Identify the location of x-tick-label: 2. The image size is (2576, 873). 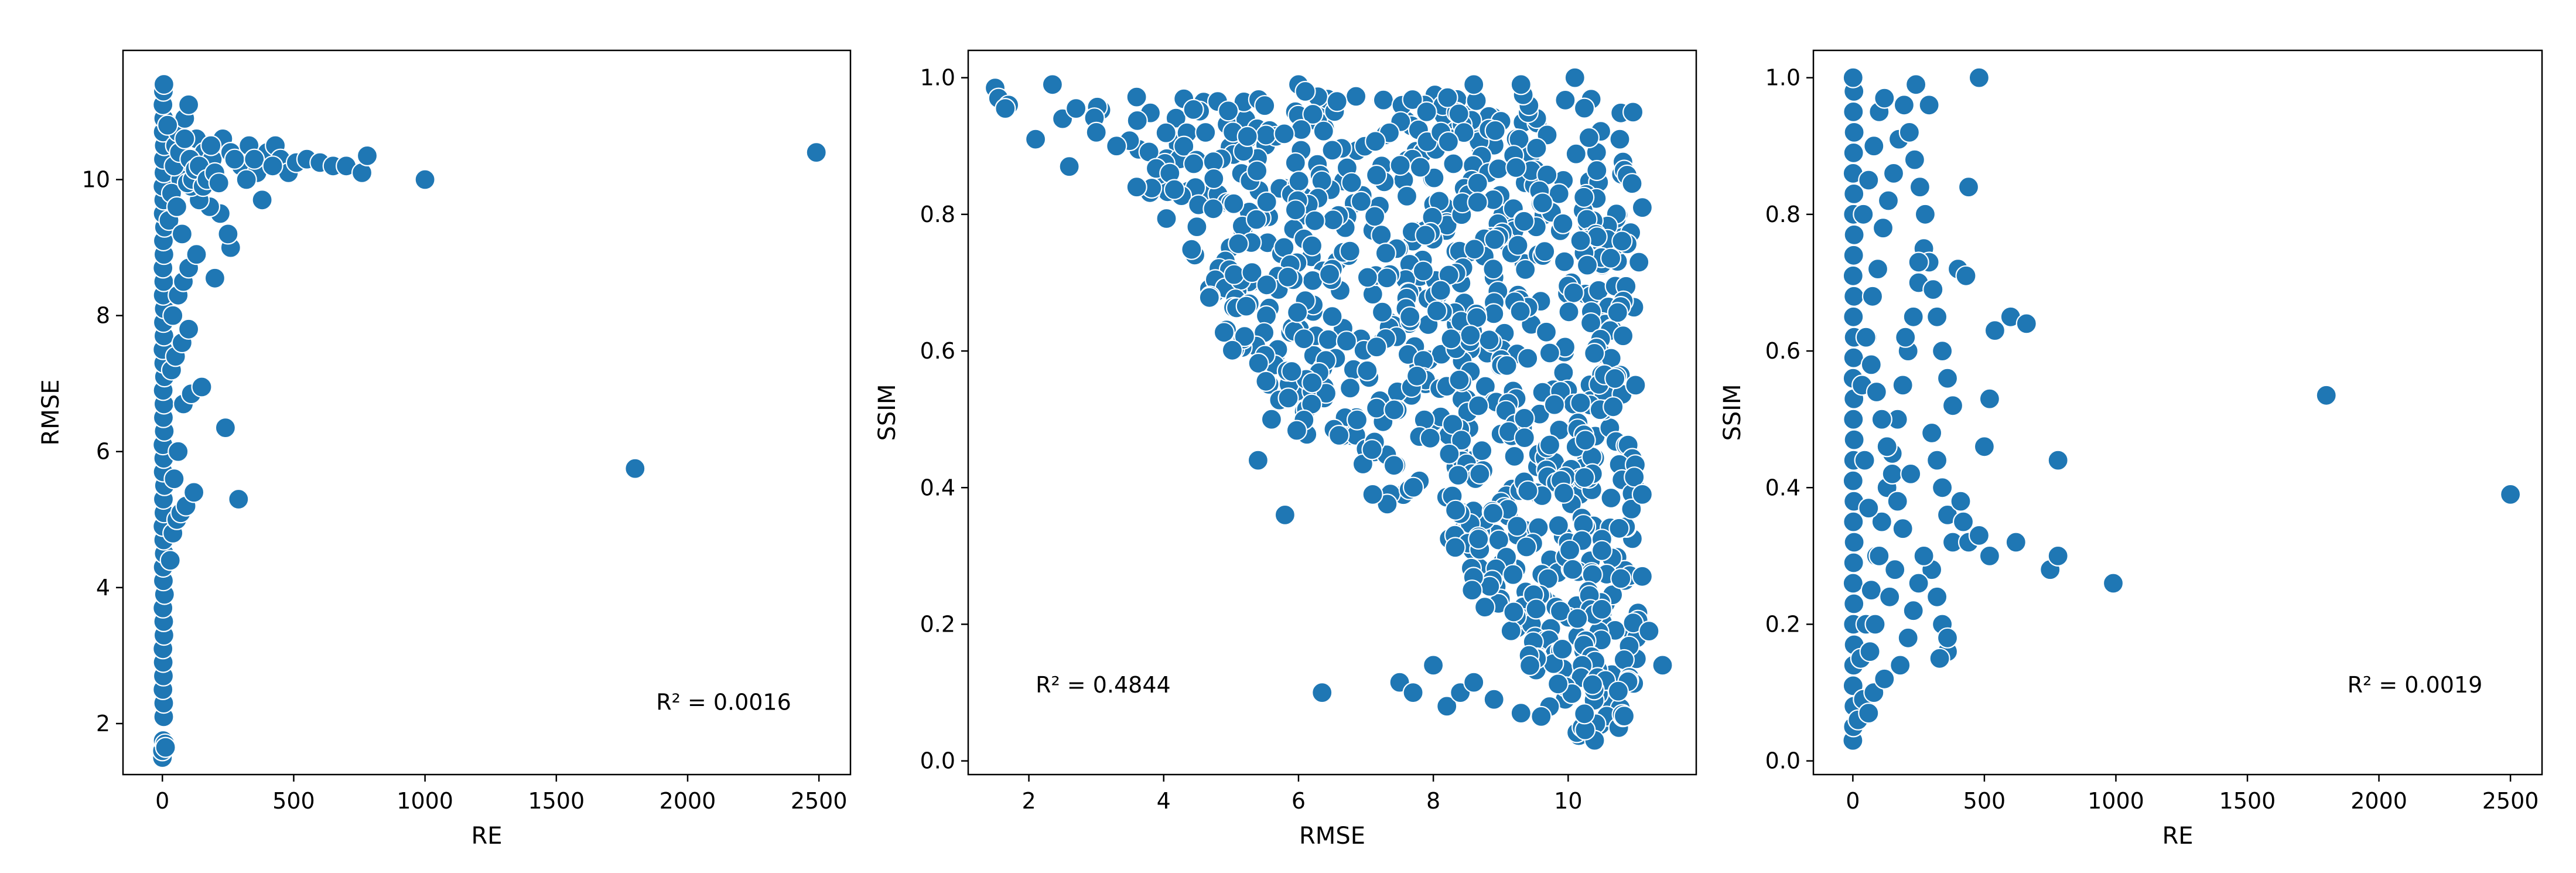
(1029, 801).